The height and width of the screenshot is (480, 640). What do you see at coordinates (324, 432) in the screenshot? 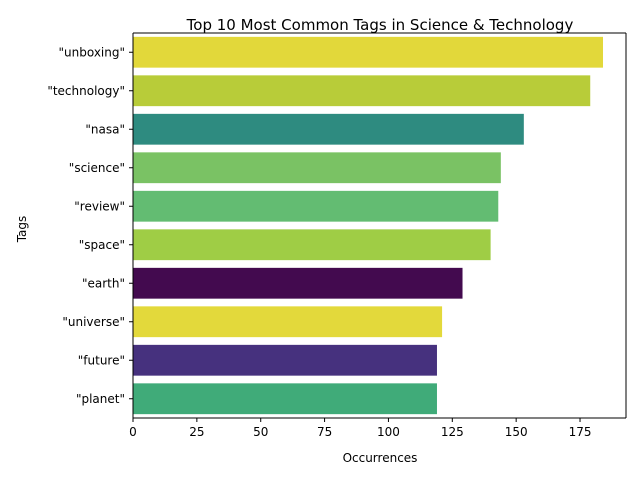
I see `x-tick-label: 75` at bounding box center [324, 432].